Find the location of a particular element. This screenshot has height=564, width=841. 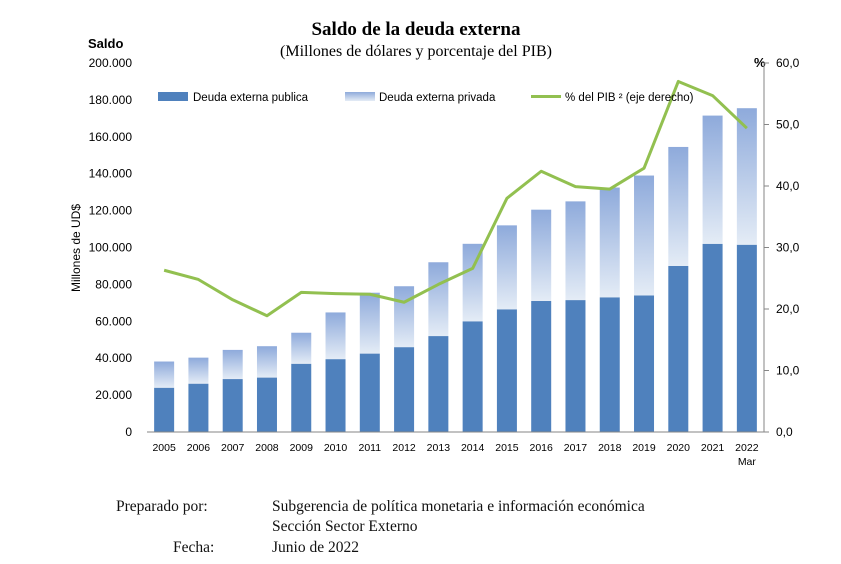

x-tick-label: 2008 is located at coordinates (267, 448).